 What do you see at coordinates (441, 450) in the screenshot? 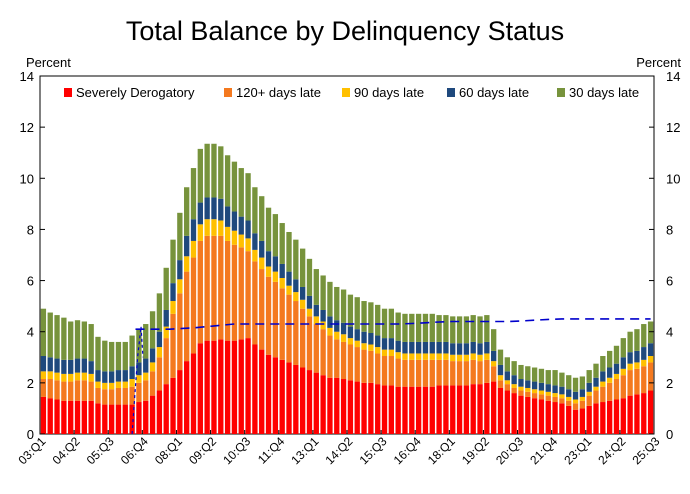
I see `x-tick-label-12: 18:Q1` at bounding box center [441, 450].